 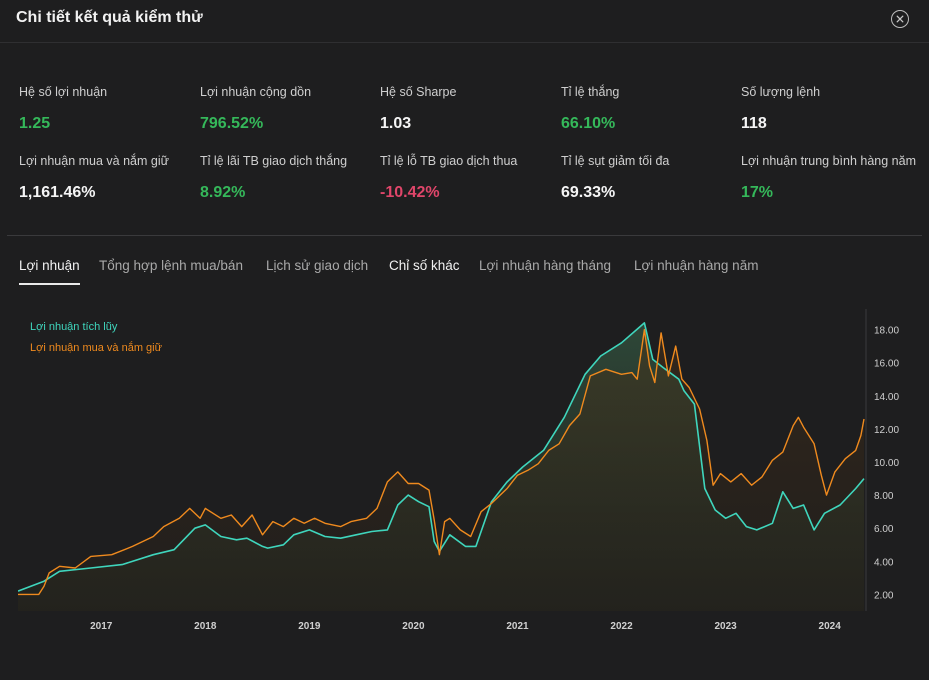 I want to click on metric-label: Tỉ lệ lỗ TB giao dịch thua, so click(x=449, y=161).